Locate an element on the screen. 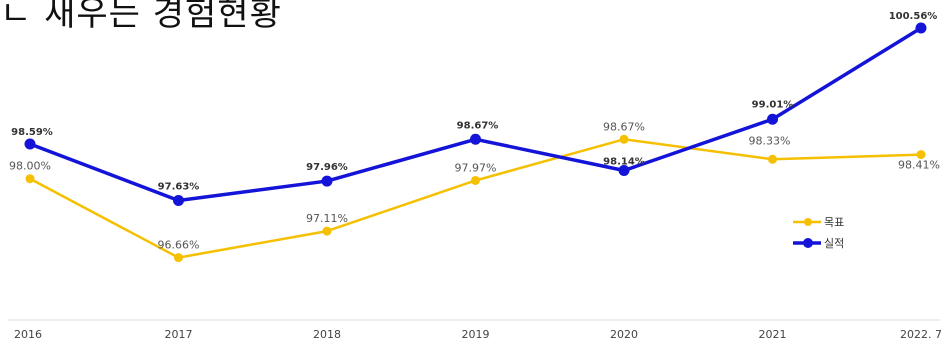  x-tick-label: 2016 is located at coordinates (28, 334).